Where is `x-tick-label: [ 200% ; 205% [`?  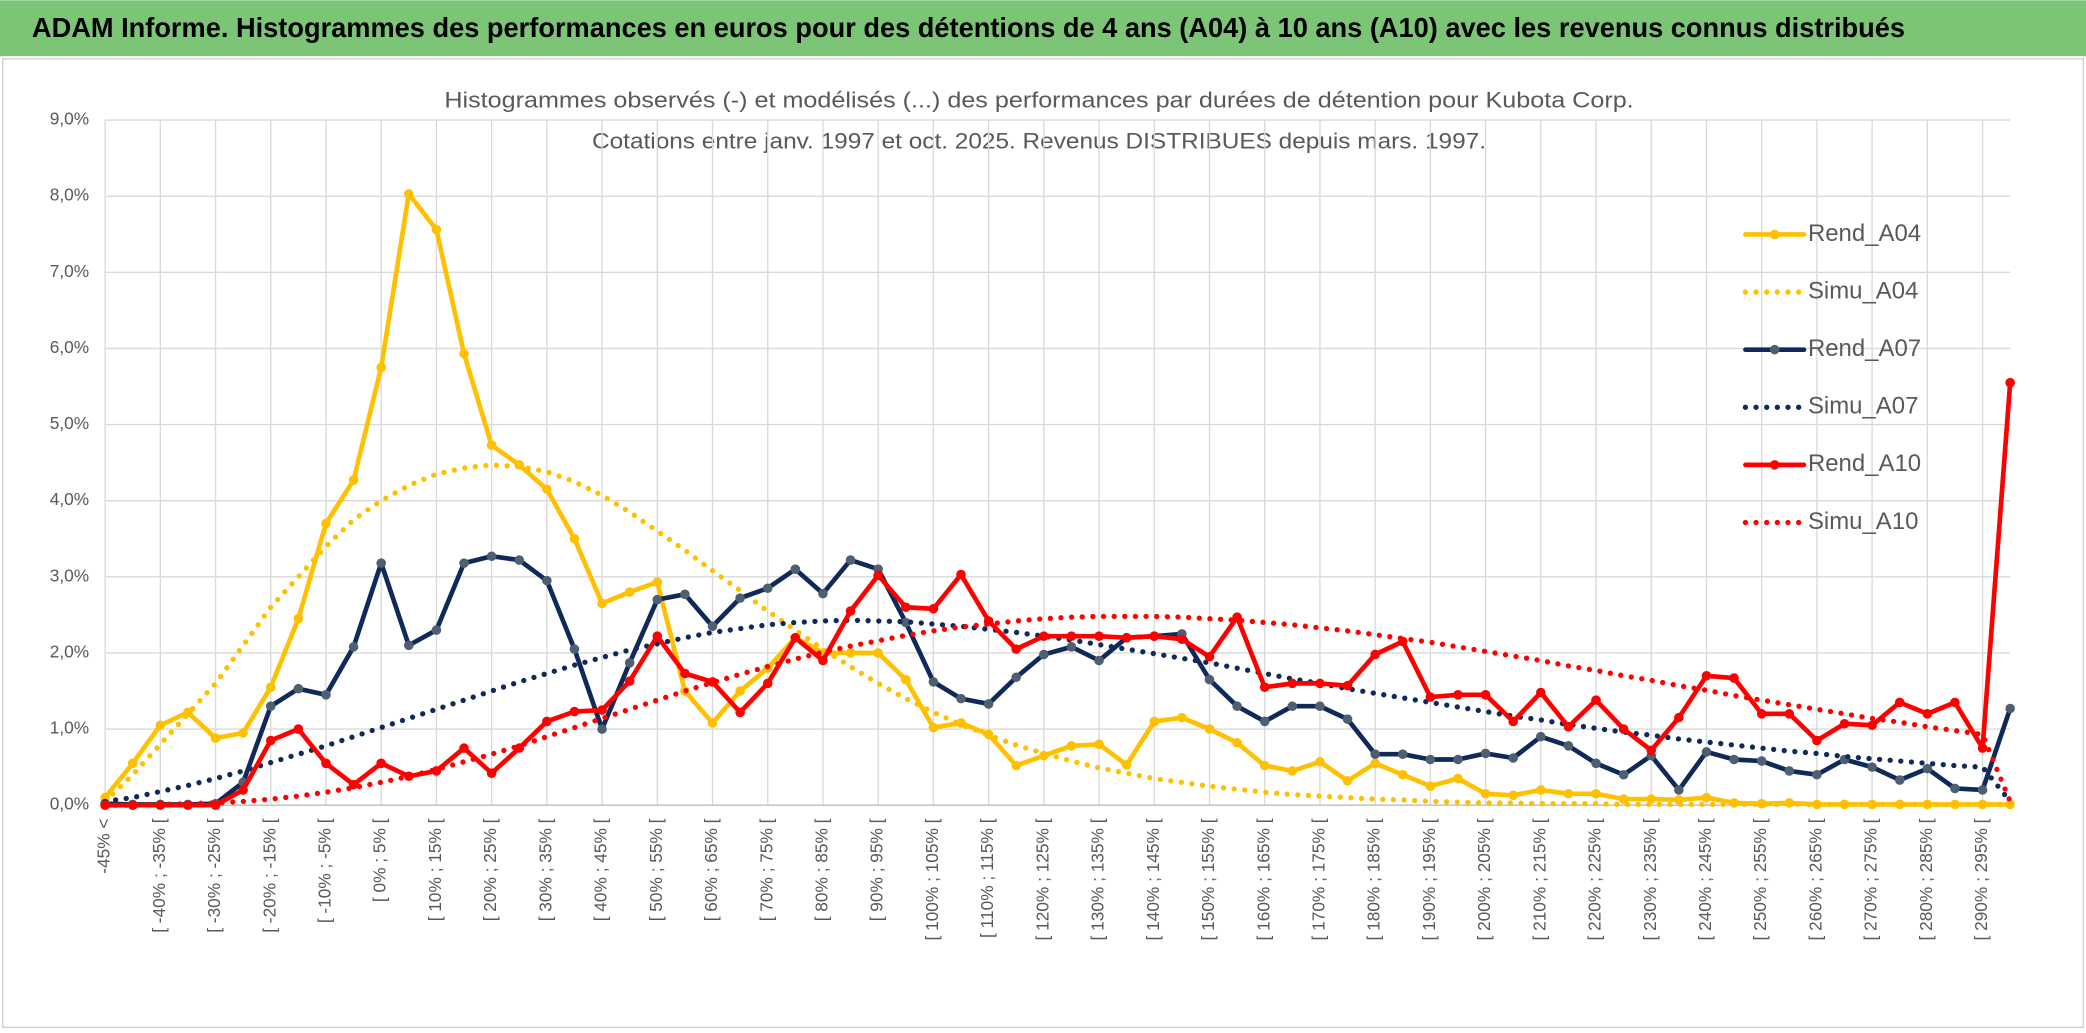
x-tick-label: [ 200% ; 205% [ is located at coordinates (1484, 879).